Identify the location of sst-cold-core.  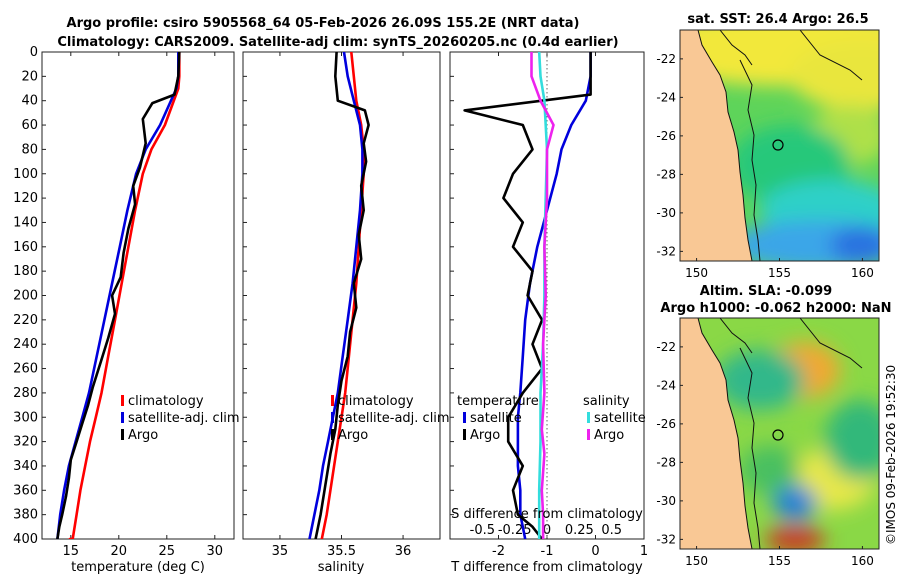
(854, 244).